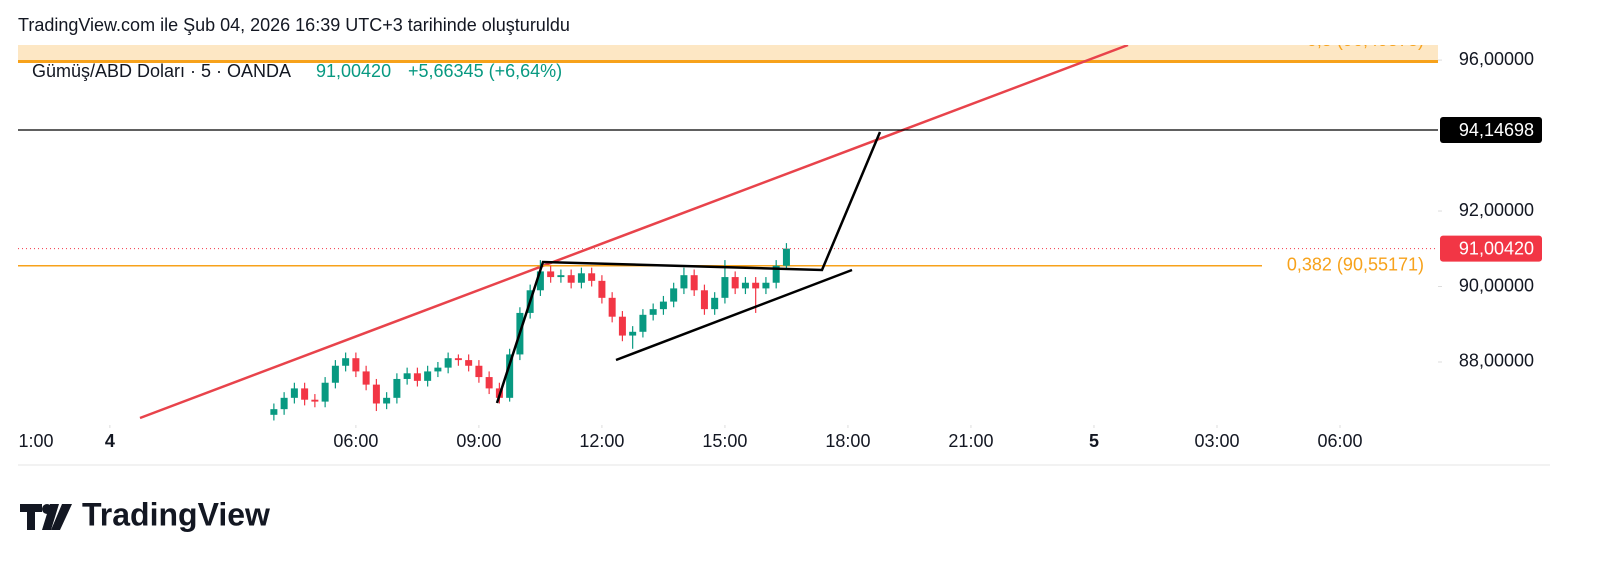 Image resolution: width=1600 pixels, height=580 pixels. Describe the element at coordinates (724, 441) in the screenshot. I see `x-tick-label: 15:00` at that location.